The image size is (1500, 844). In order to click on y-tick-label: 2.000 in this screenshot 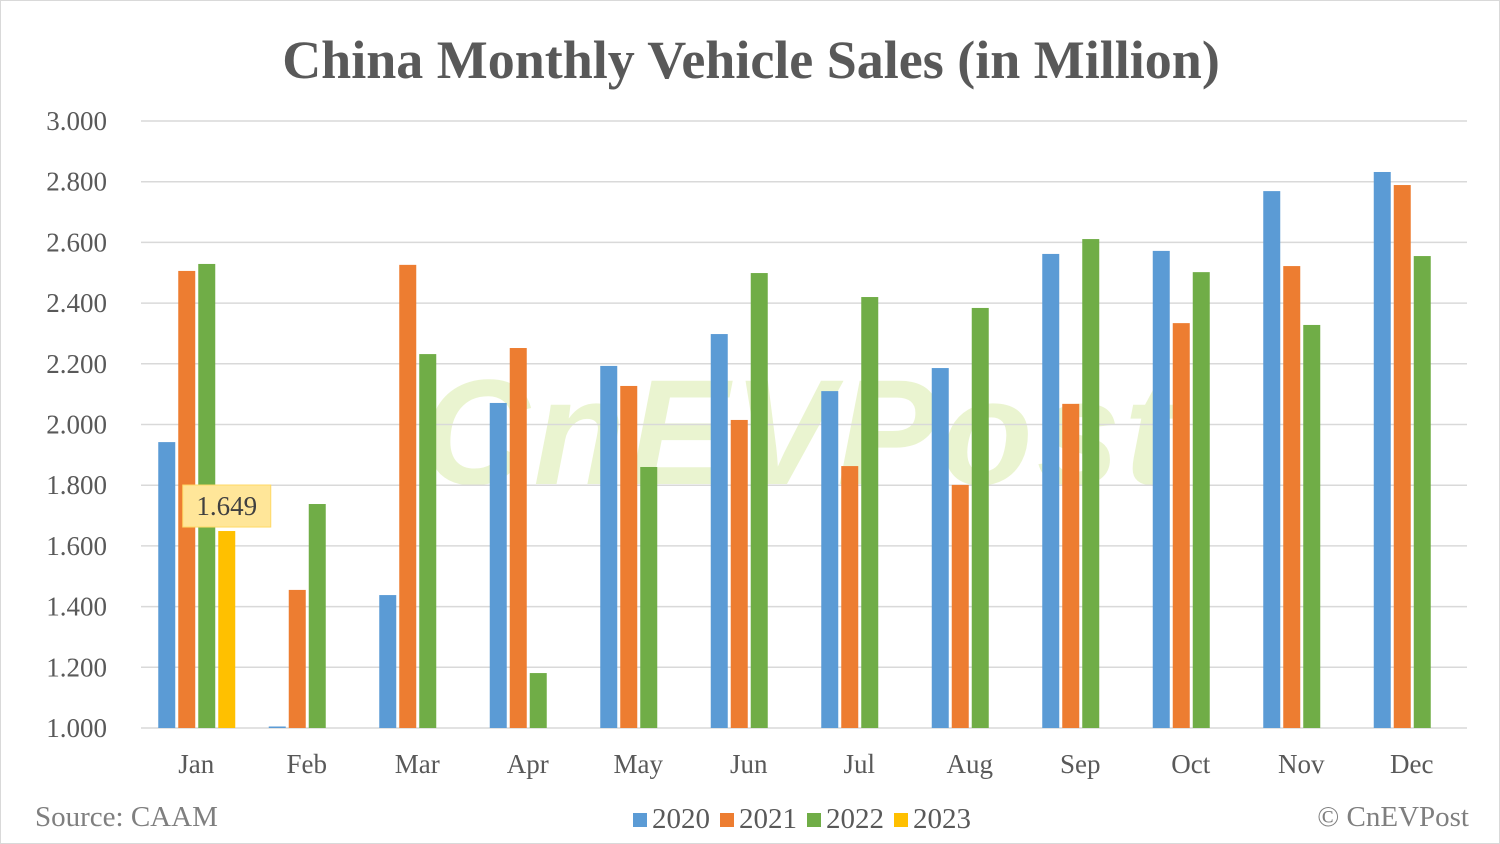, I will do `click(76, 425)`.